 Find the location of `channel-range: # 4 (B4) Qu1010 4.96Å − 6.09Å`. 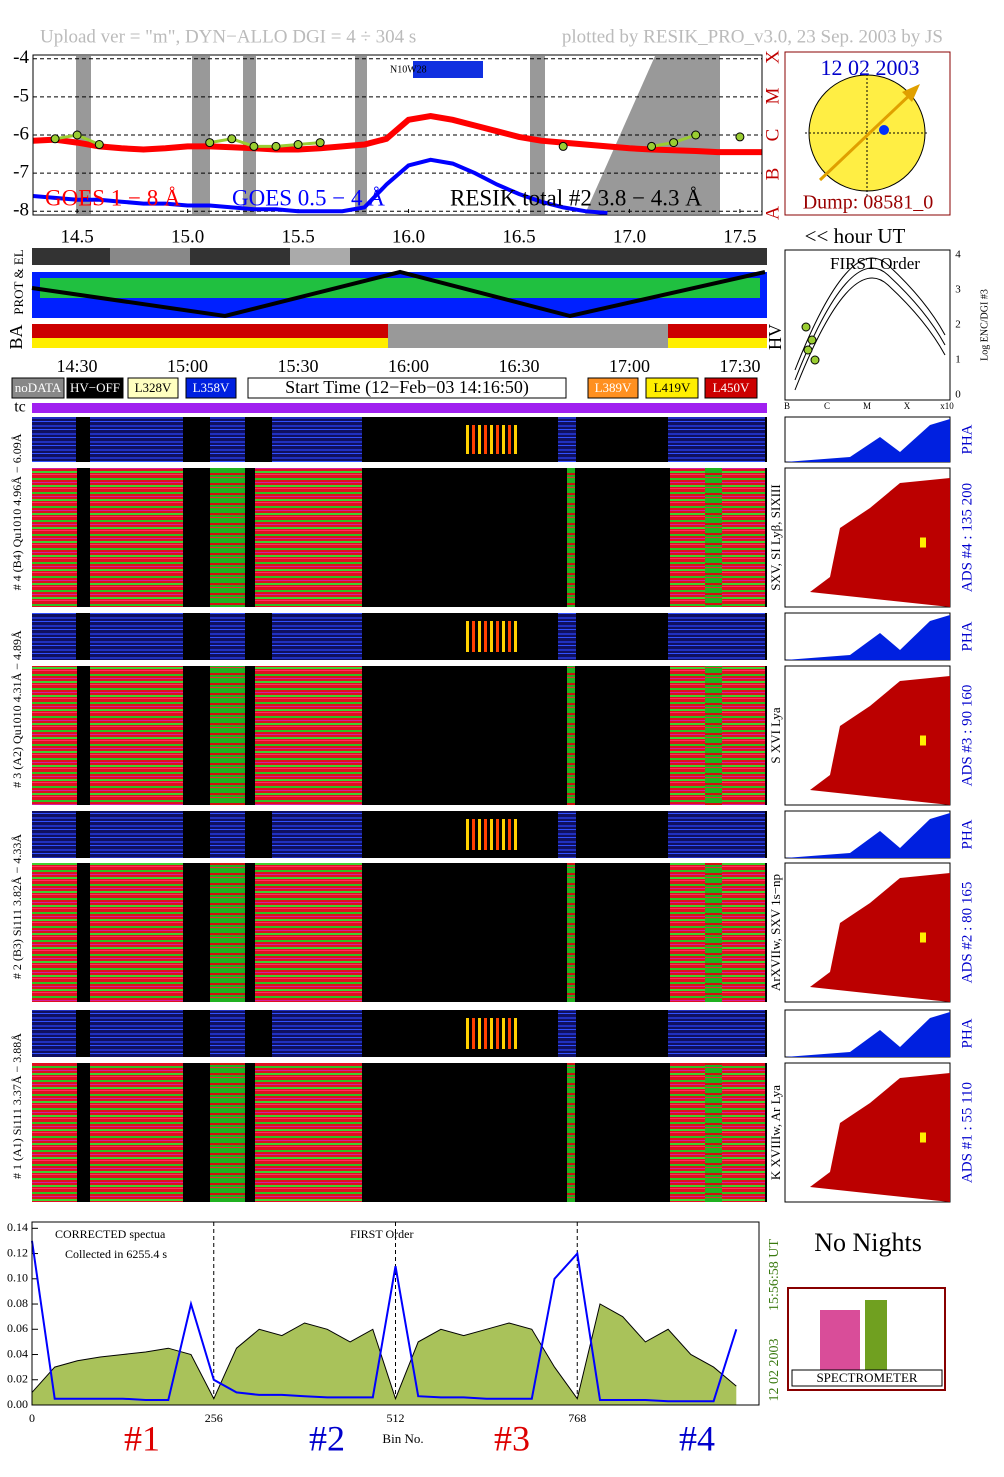

channel-range: # 4 (B4) Qu1010 4.96Å − 6.09Å is located at coordinates (17, 511).